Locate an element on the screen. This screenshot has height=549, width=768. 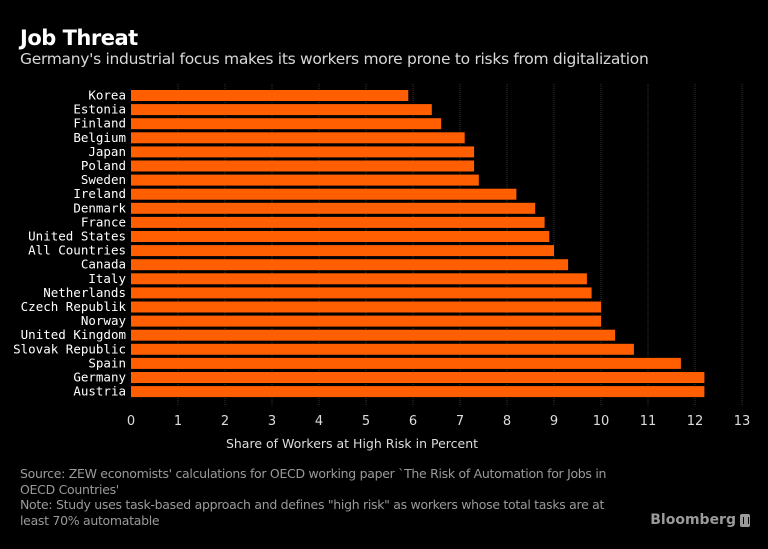
bloomberg-brand: Bloomberg is located at coordinates (700, 520).